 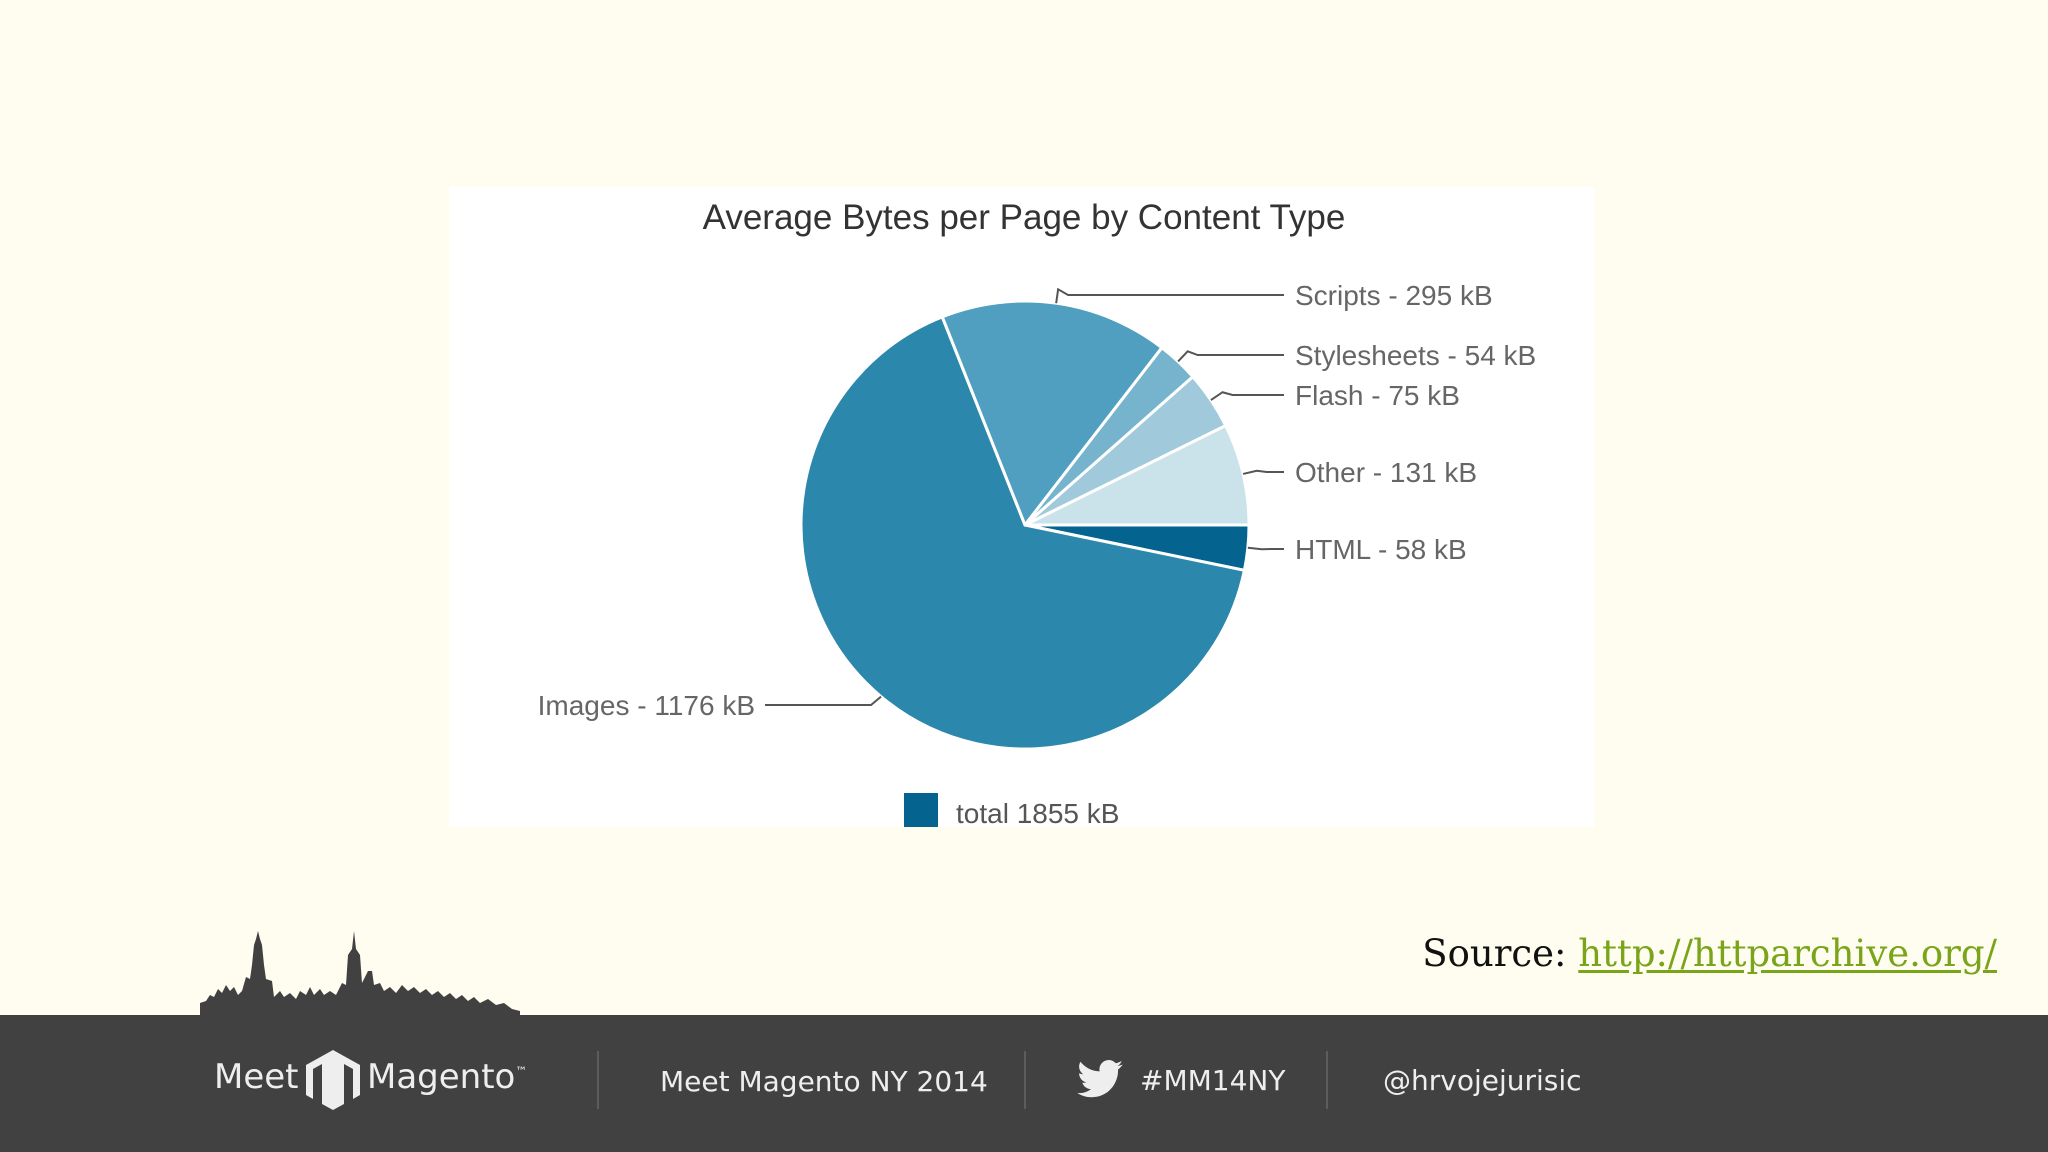 I want to click on source-citation: Source: http://httparchive.org/, so click(x=1709, y=953).